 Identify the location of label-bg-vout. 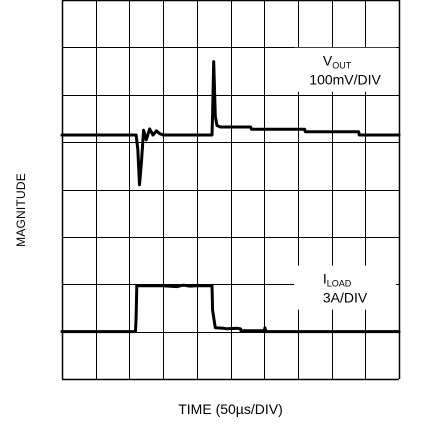
(345, 69).